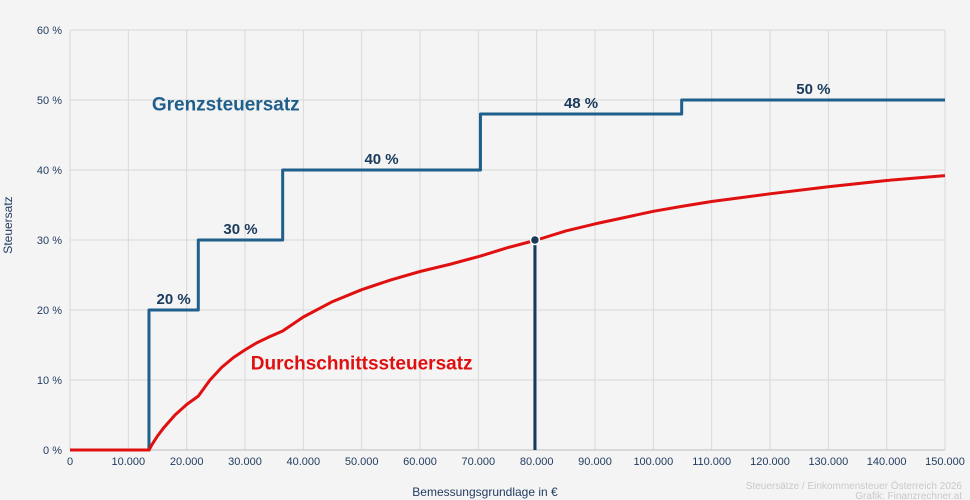  Describe the element at coordinates (49, 101) in the screenshot. I see `y-tick-label: 50 %` at that location.